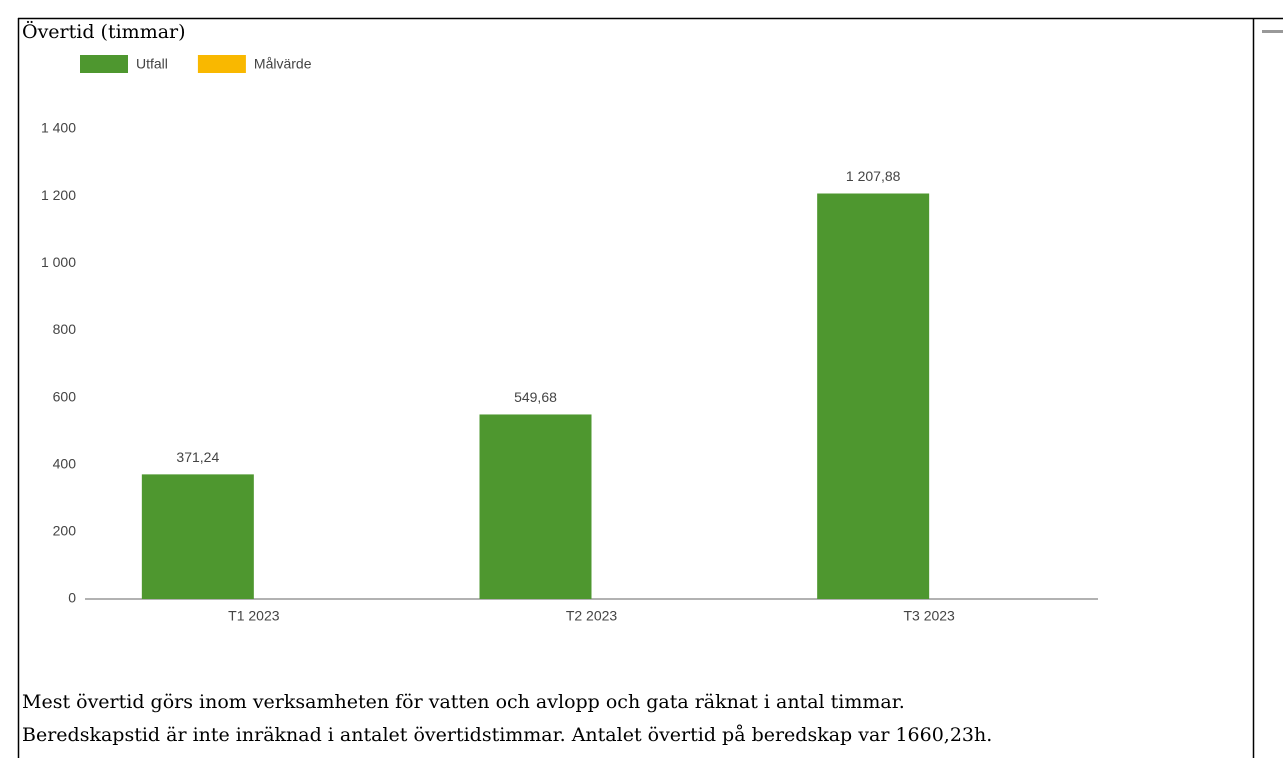  What do you see at coordinates (65, 329) in the screenshot?
I see `y-tick-label: 800` at bounding box center [65, 329].